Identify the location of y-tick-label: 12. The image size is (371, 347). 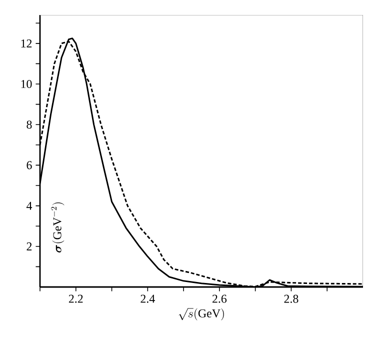
(26, 43).